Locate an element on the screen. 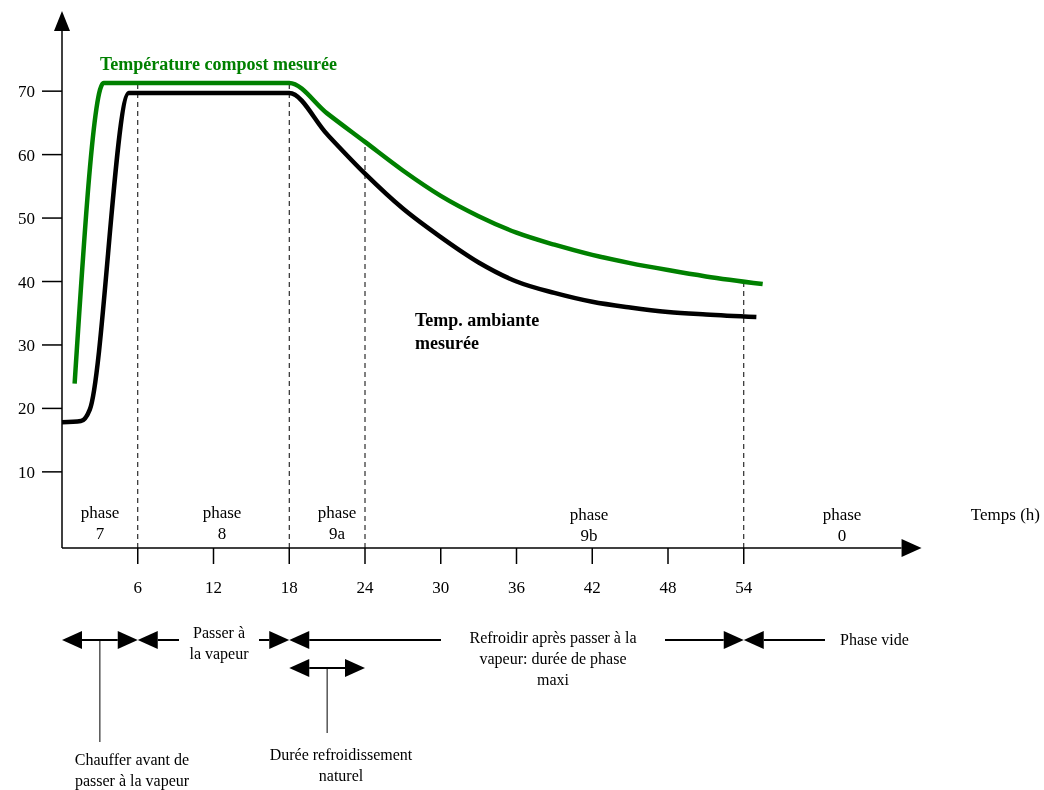  y-tick-label: 20 is located at coordinates (26, 409).